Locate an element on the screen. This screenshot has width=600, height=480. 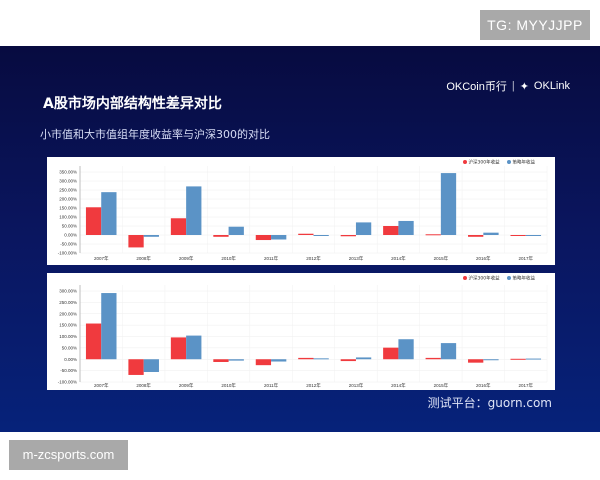
oklink-icon: ✦ is located at coordinates (524, 86).